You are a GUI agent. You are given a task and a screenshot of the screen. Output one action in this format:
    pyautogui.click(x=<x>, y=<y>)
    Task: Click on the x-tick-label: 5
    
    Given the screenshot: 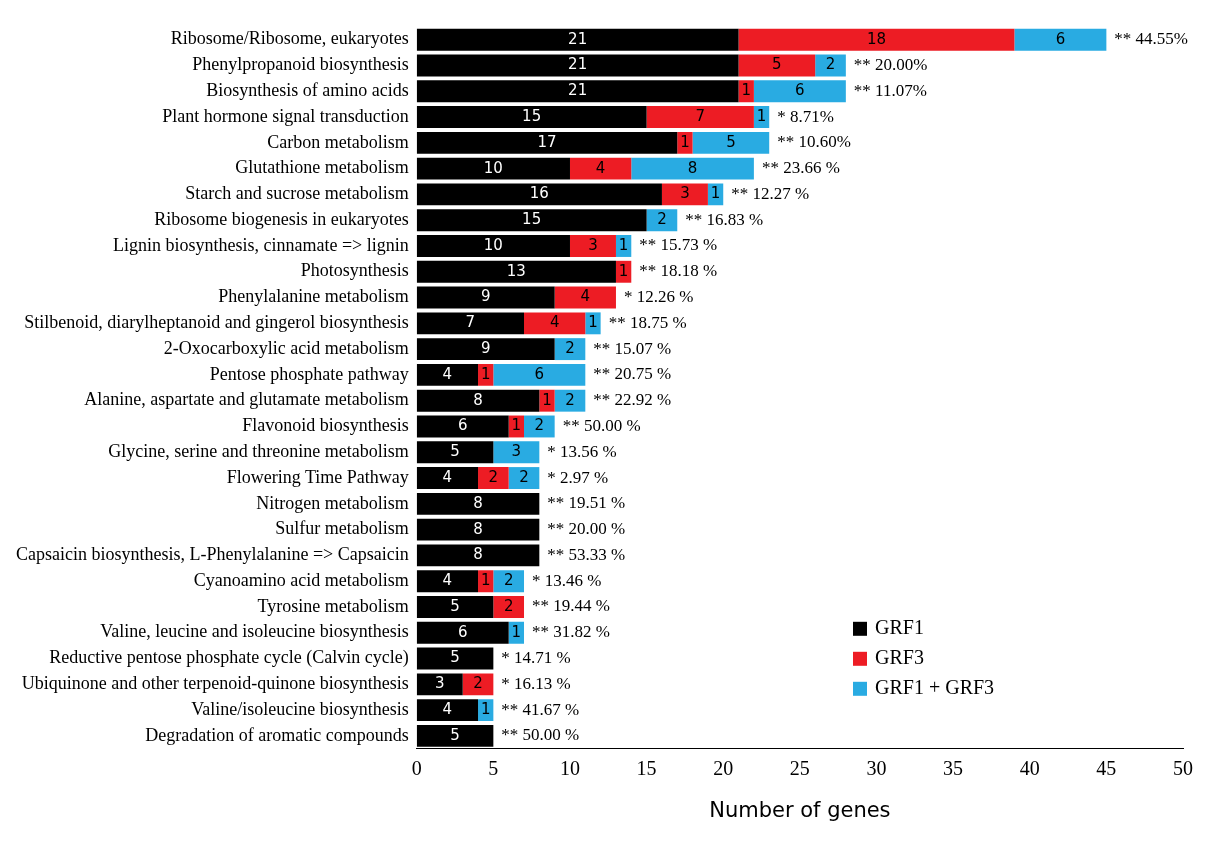 What is the action you would take?
    pyautogui.click(x=493, y=768)
    